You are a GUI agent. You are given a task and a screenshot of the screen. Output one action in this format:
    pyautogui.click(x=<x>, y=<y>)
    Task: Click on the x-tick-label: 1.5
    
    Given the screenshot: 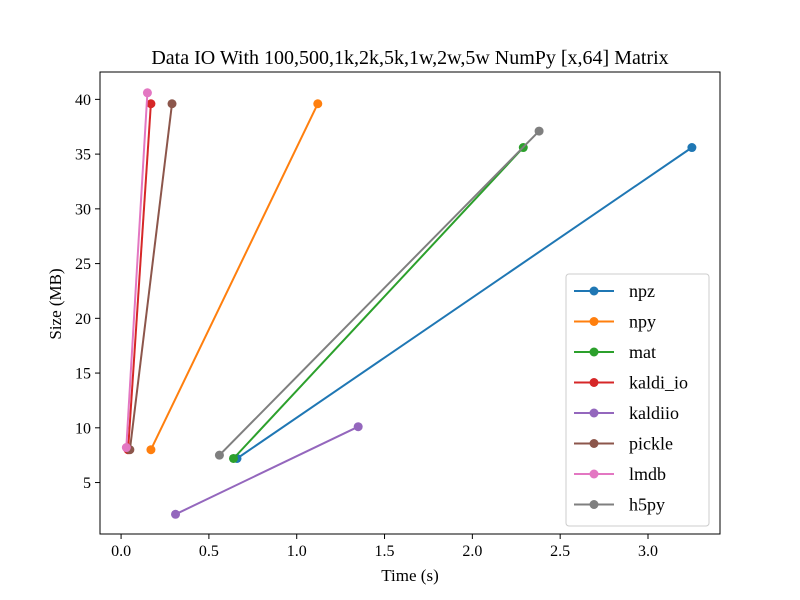 What is the action you would take?
    pyautogui.click(x=385, y=551)
    